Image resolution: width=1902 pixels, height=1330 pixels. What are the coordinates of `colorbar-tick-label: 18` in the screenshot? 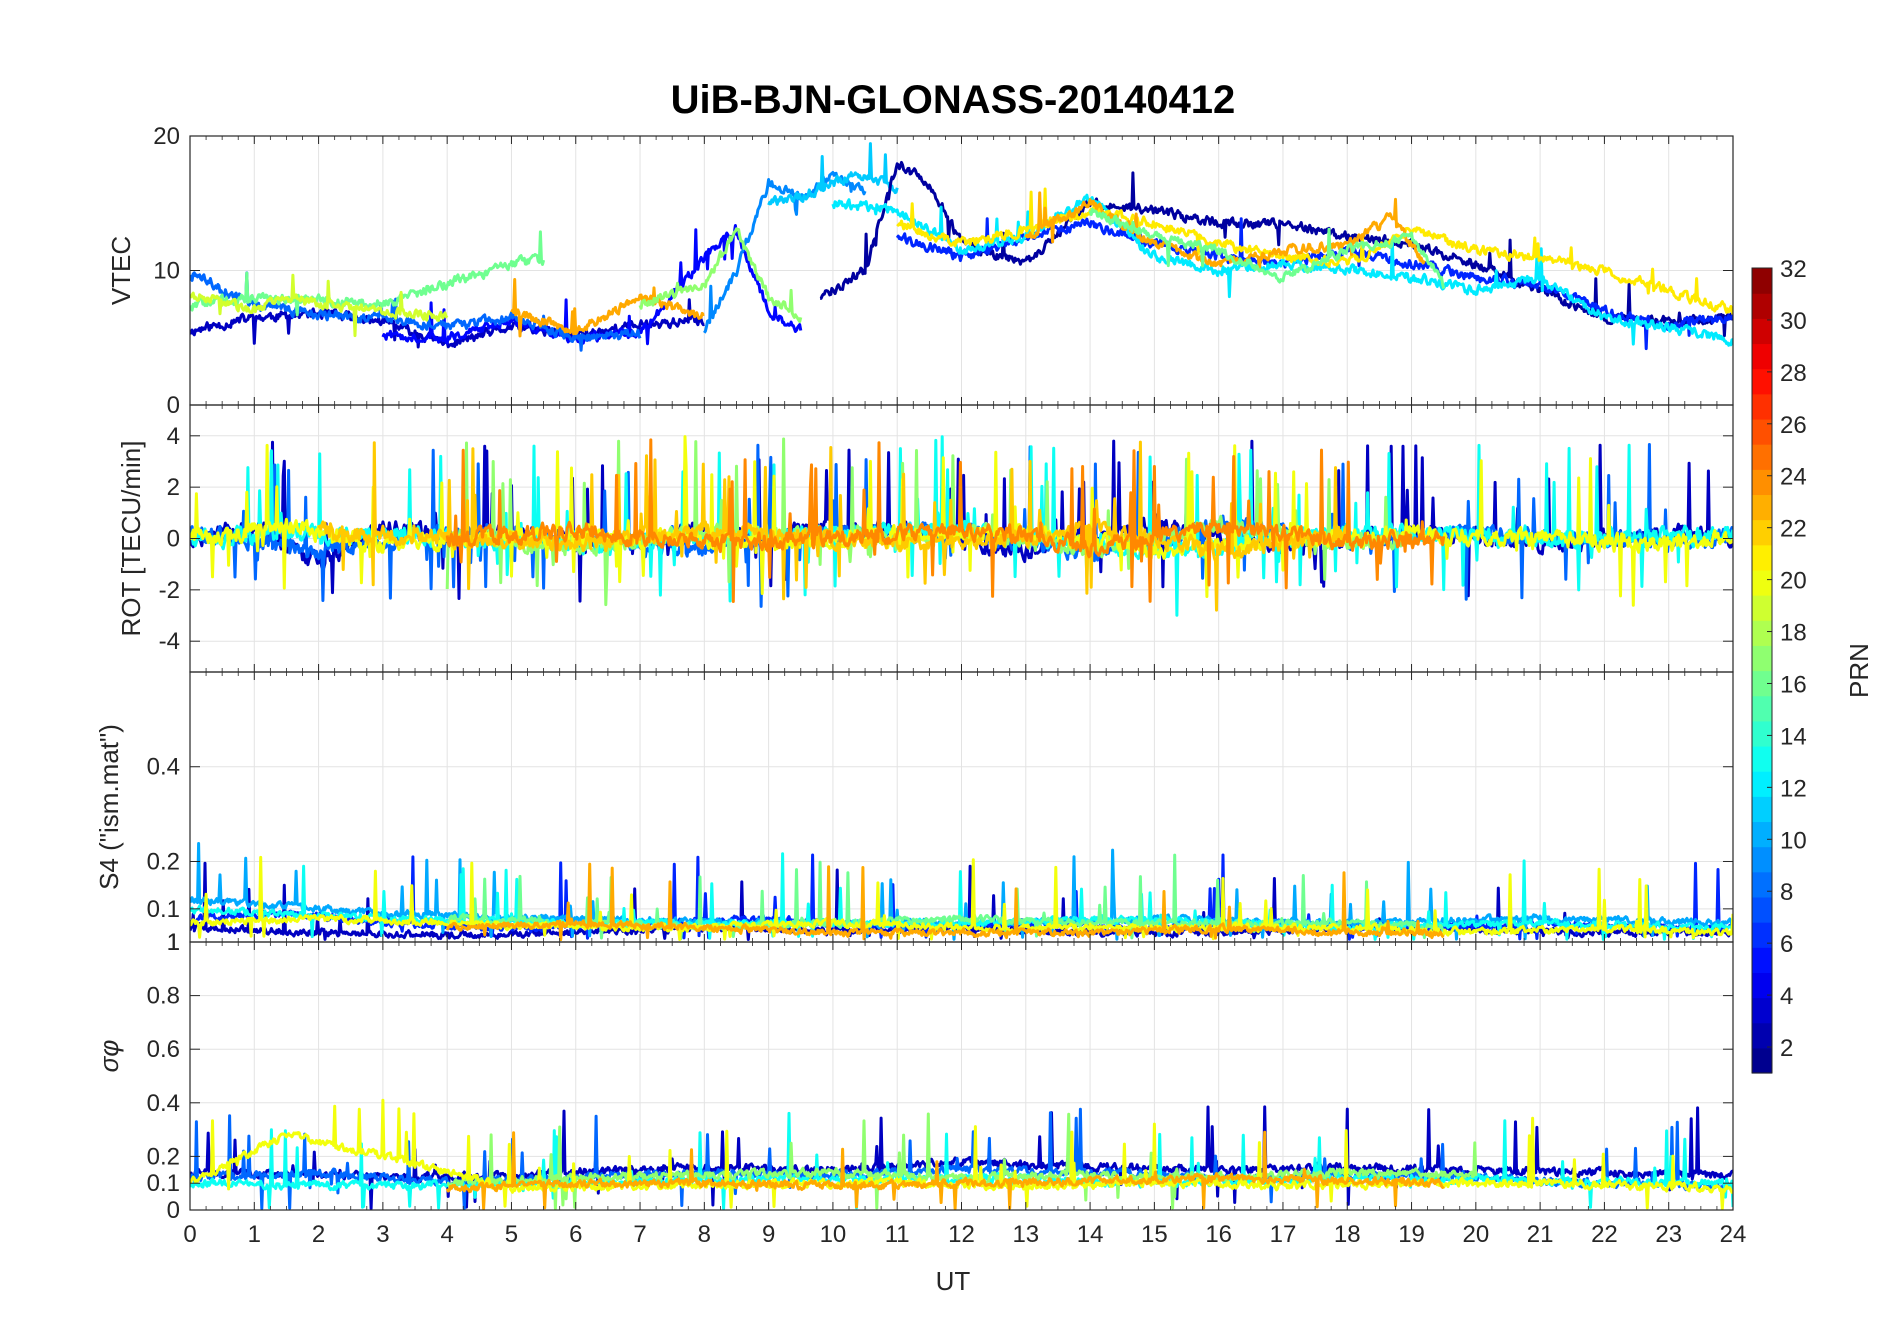 It's located at (1793, 633).